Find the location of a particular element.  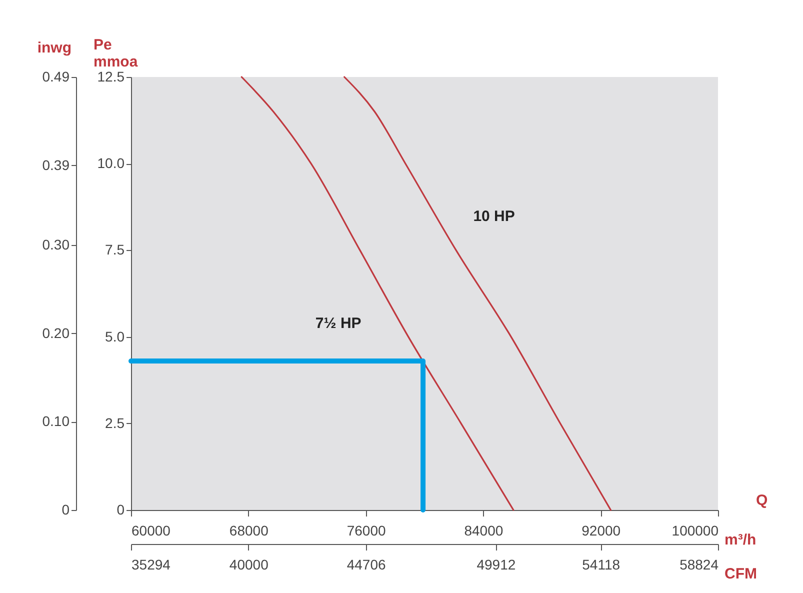

x2-axis-title: CFM is located at coordinates (740, 574).